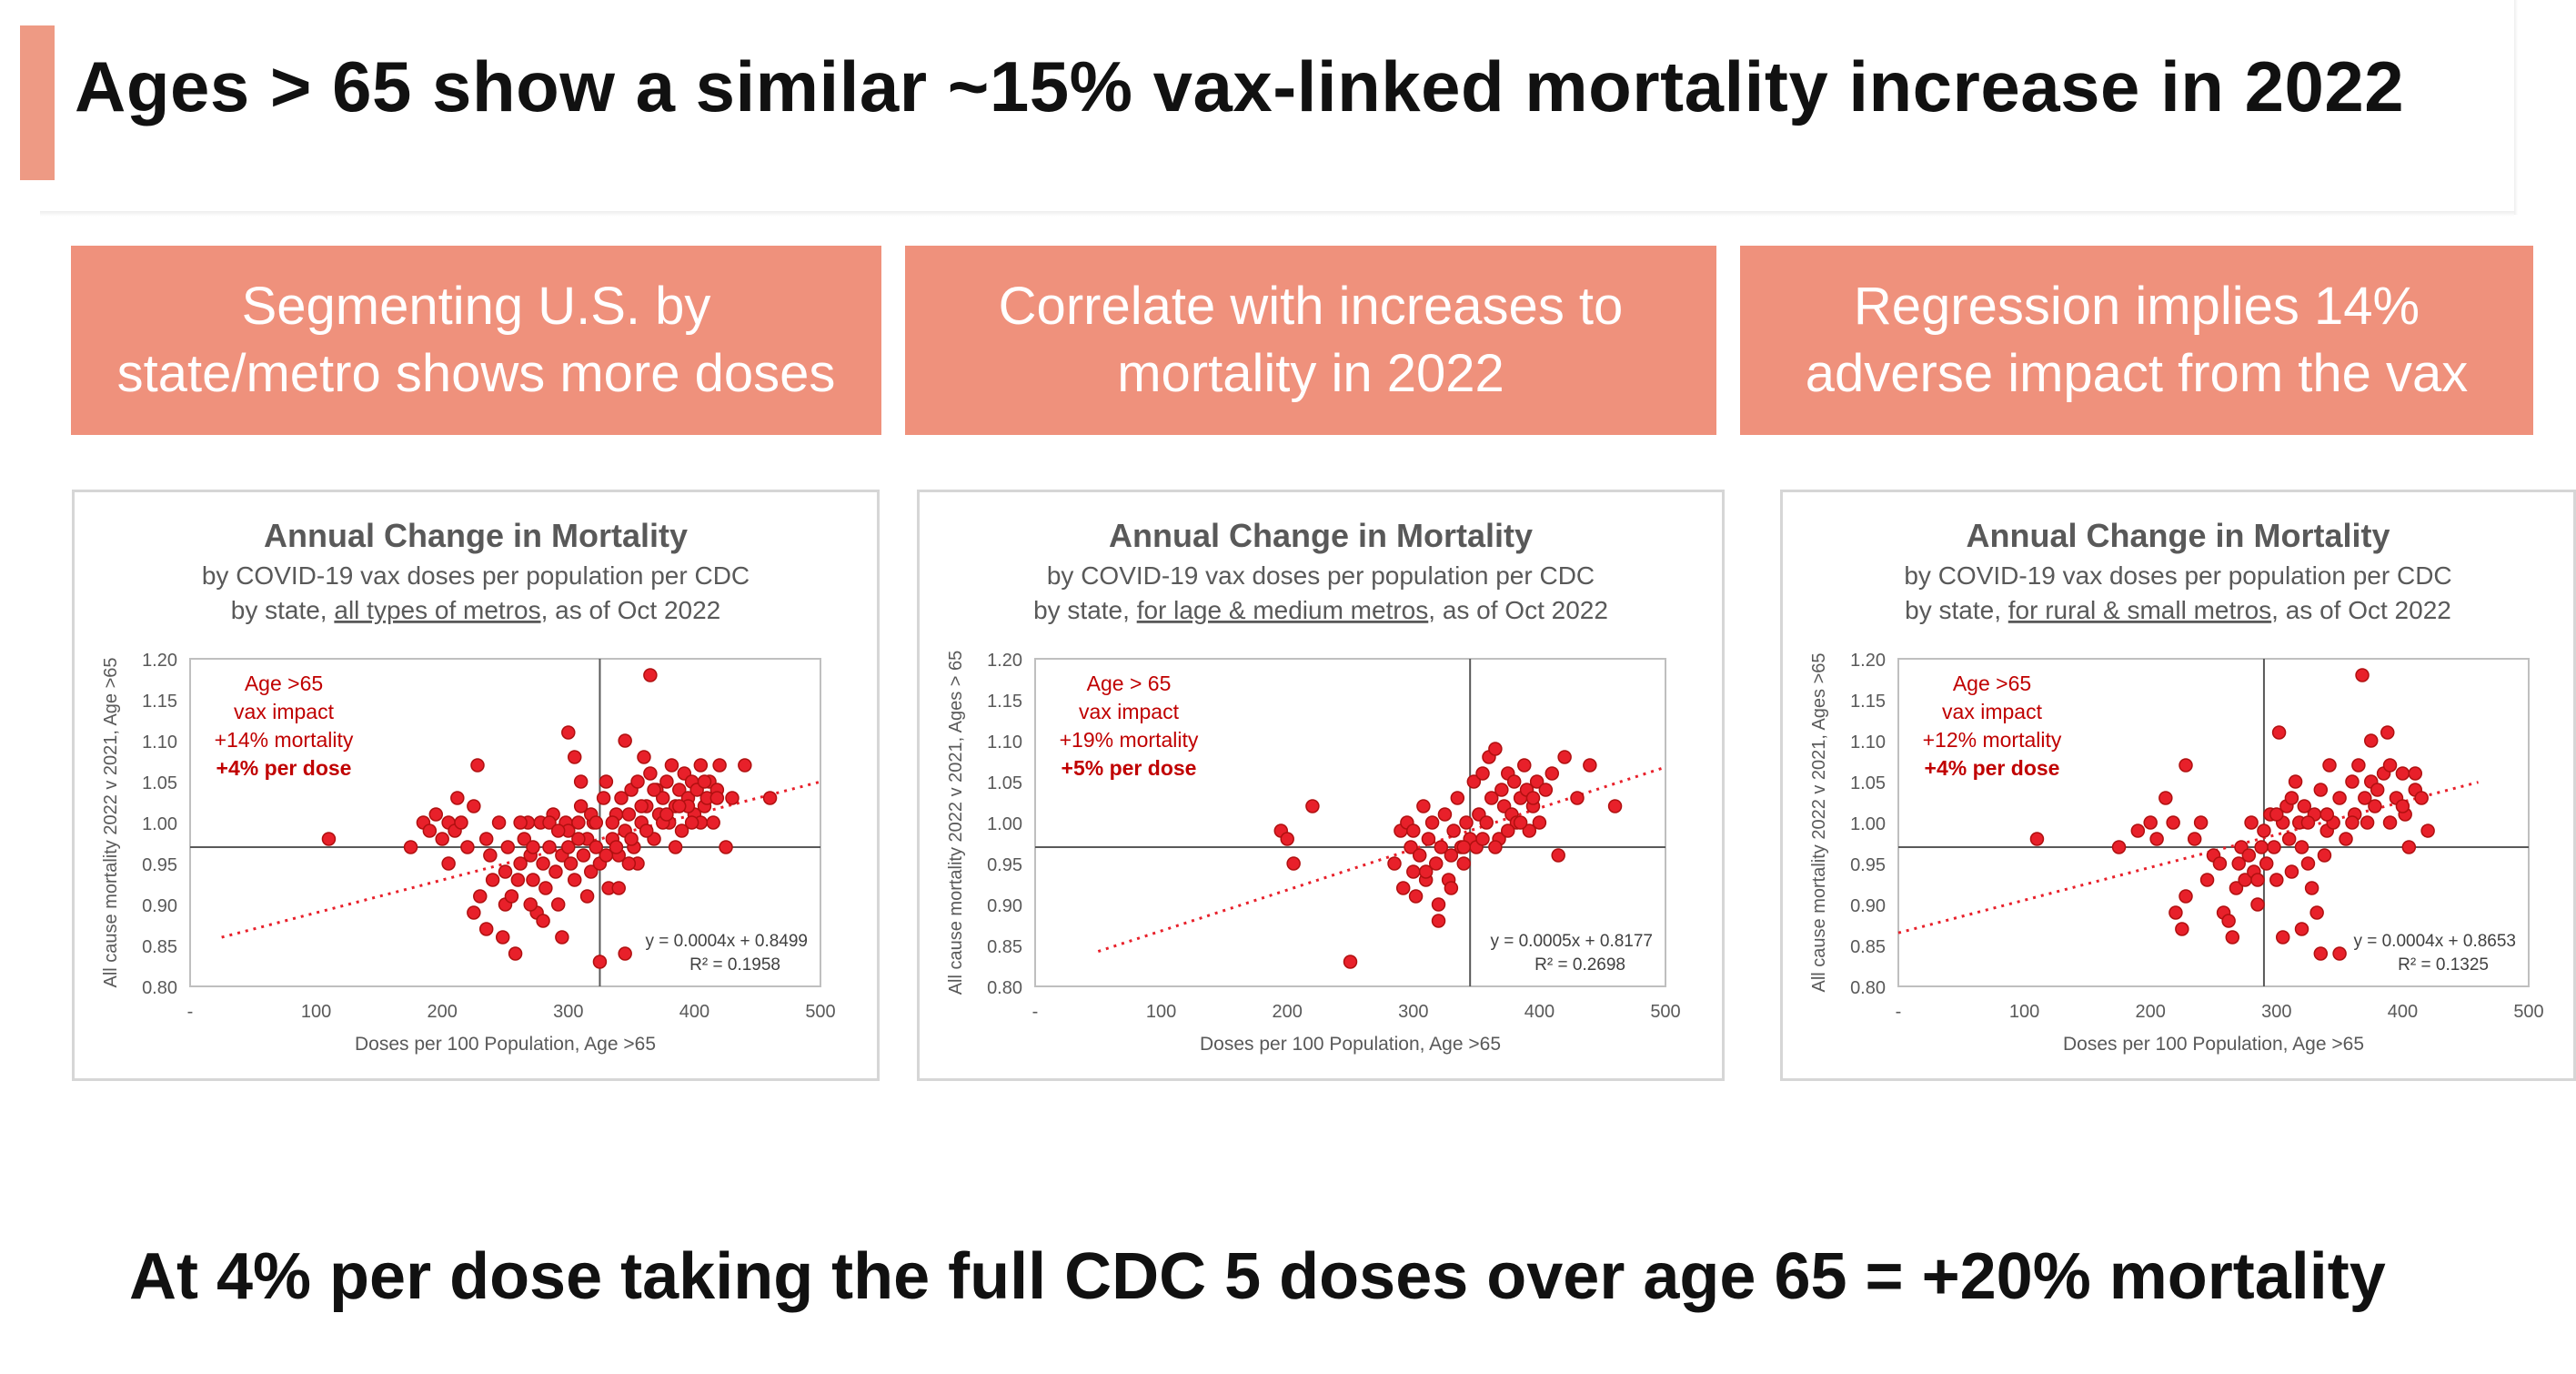 Image resolution: width=2576 pixels, height=1374 pixels. Describe the element at coordinates (284, 740) in the screenshot. I see `annotation-line: +14% mortality` at that location.